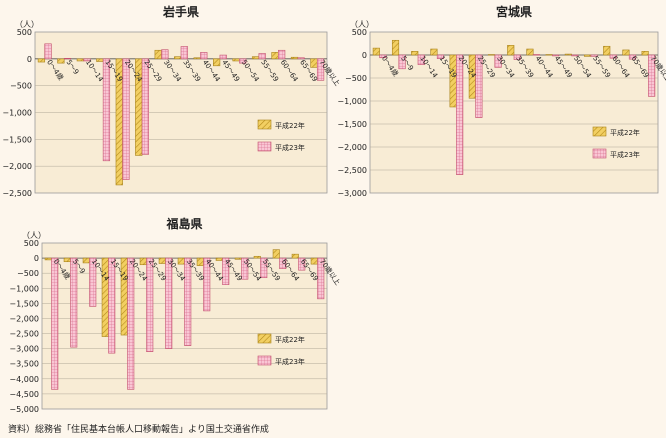 Image resolution: width=666 pixels, height=438 pixels. What do you see at coordinates (24, 379) in the screenshot?
I see `y-tick-label: −4,000` at bounding box center [24, 379].